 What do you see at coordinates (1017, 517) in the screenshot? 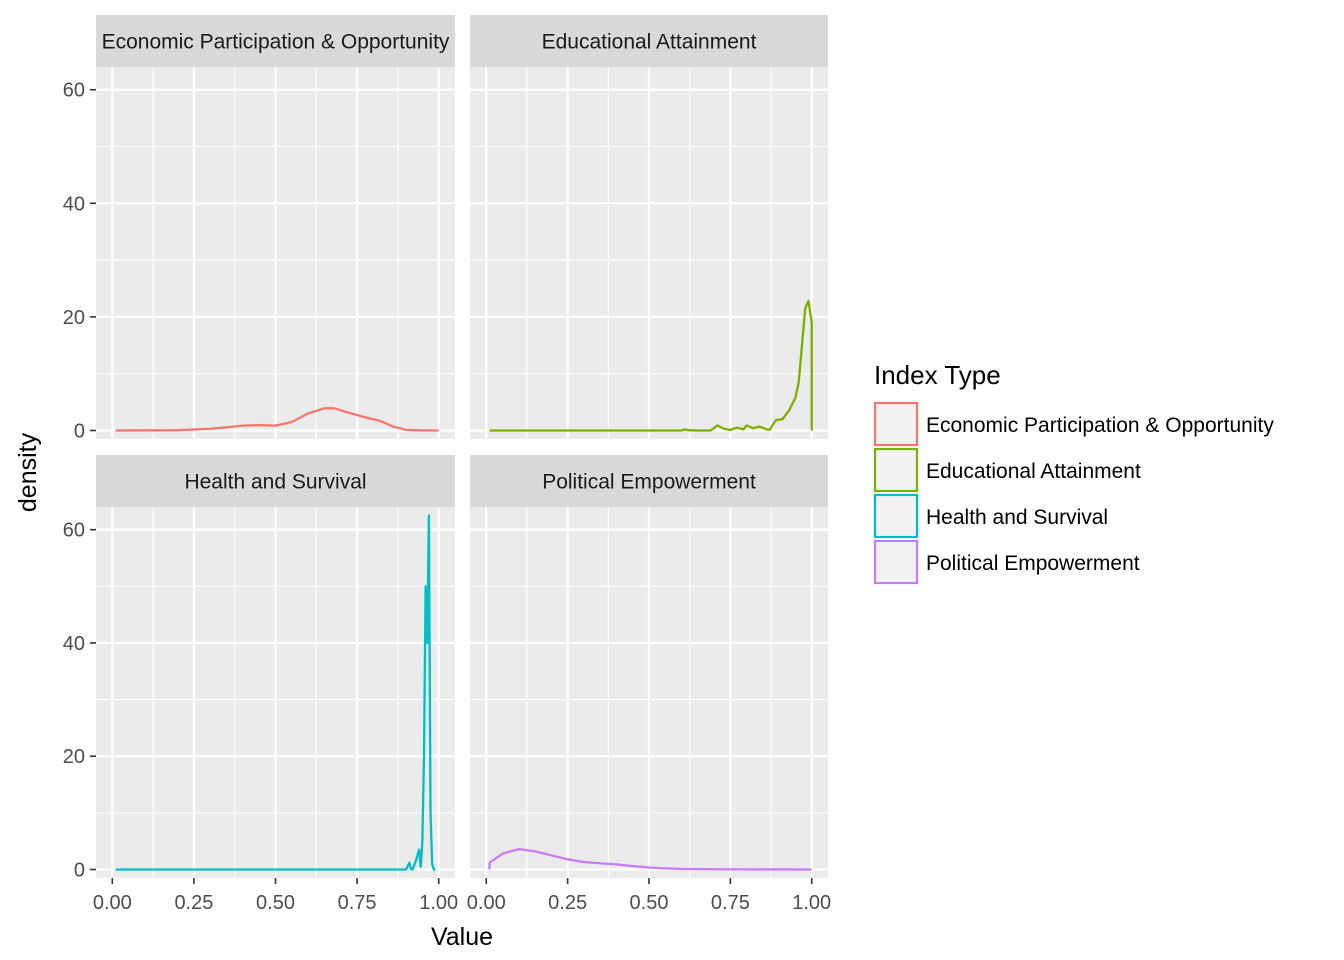
I see `legend-label: Health and Survival` at bounding box center [1017, 517].